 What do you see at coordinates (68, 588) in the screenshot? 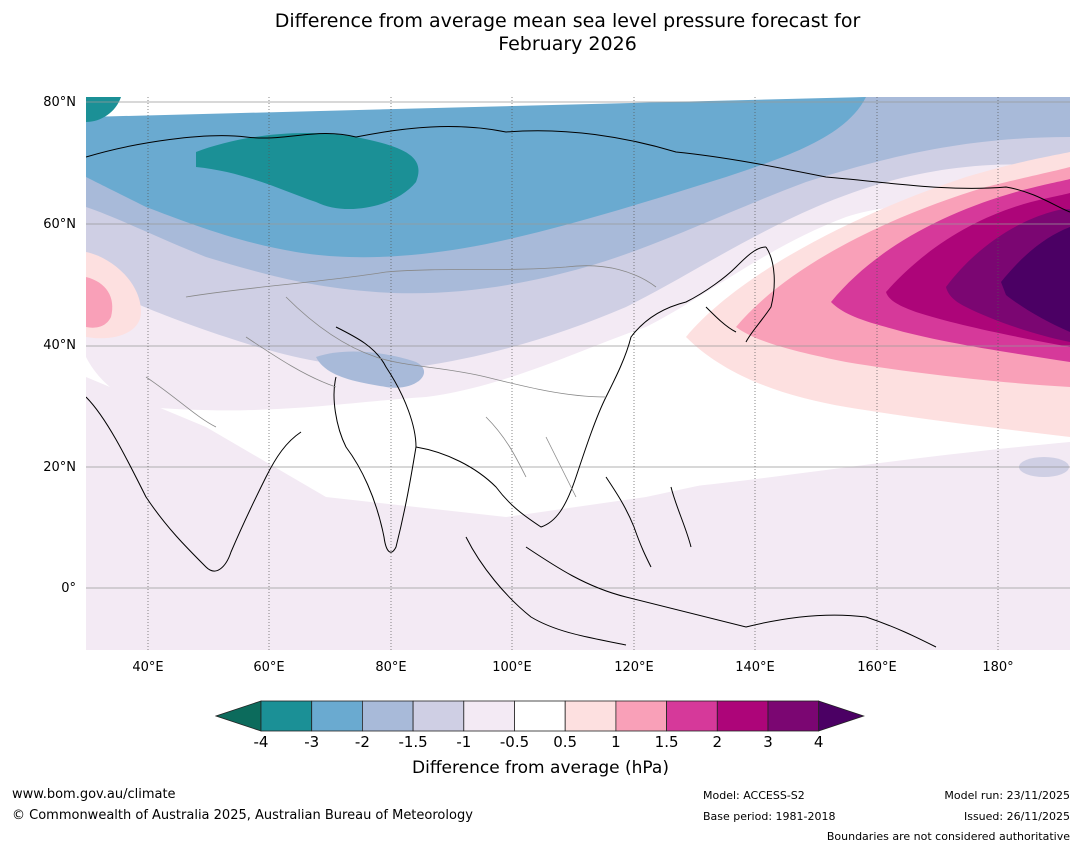
I see `lat-label-0: 0°` at bounding box center [68, 588].